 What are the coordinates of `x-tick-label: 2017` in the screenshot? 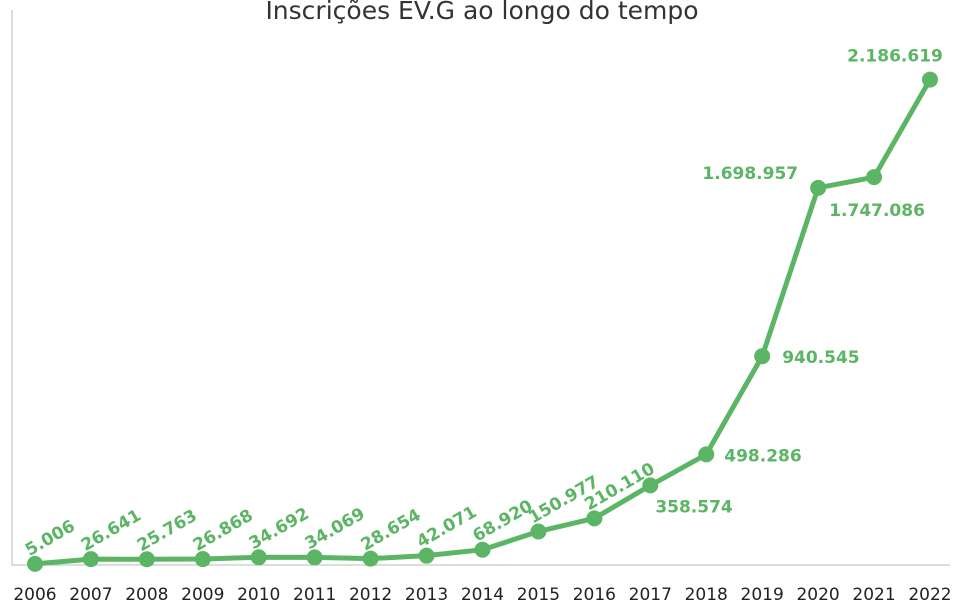 It's located at (650, 595).